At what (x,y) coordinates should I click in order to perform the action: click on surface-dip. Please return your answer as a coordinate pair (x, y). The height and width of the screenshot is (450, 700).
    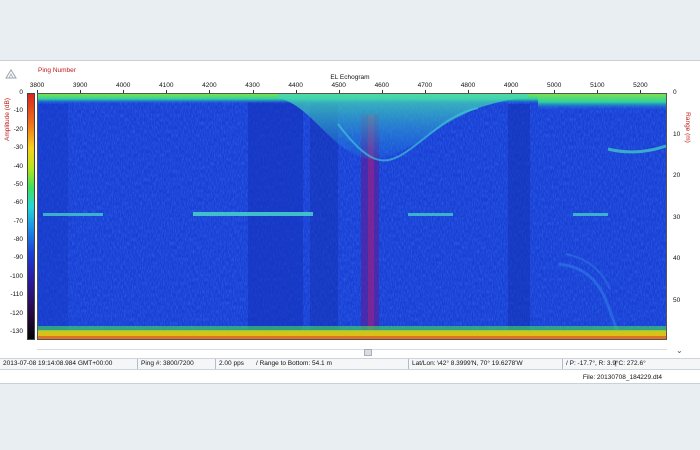
    Looking at the image, I should click on (403, 126).